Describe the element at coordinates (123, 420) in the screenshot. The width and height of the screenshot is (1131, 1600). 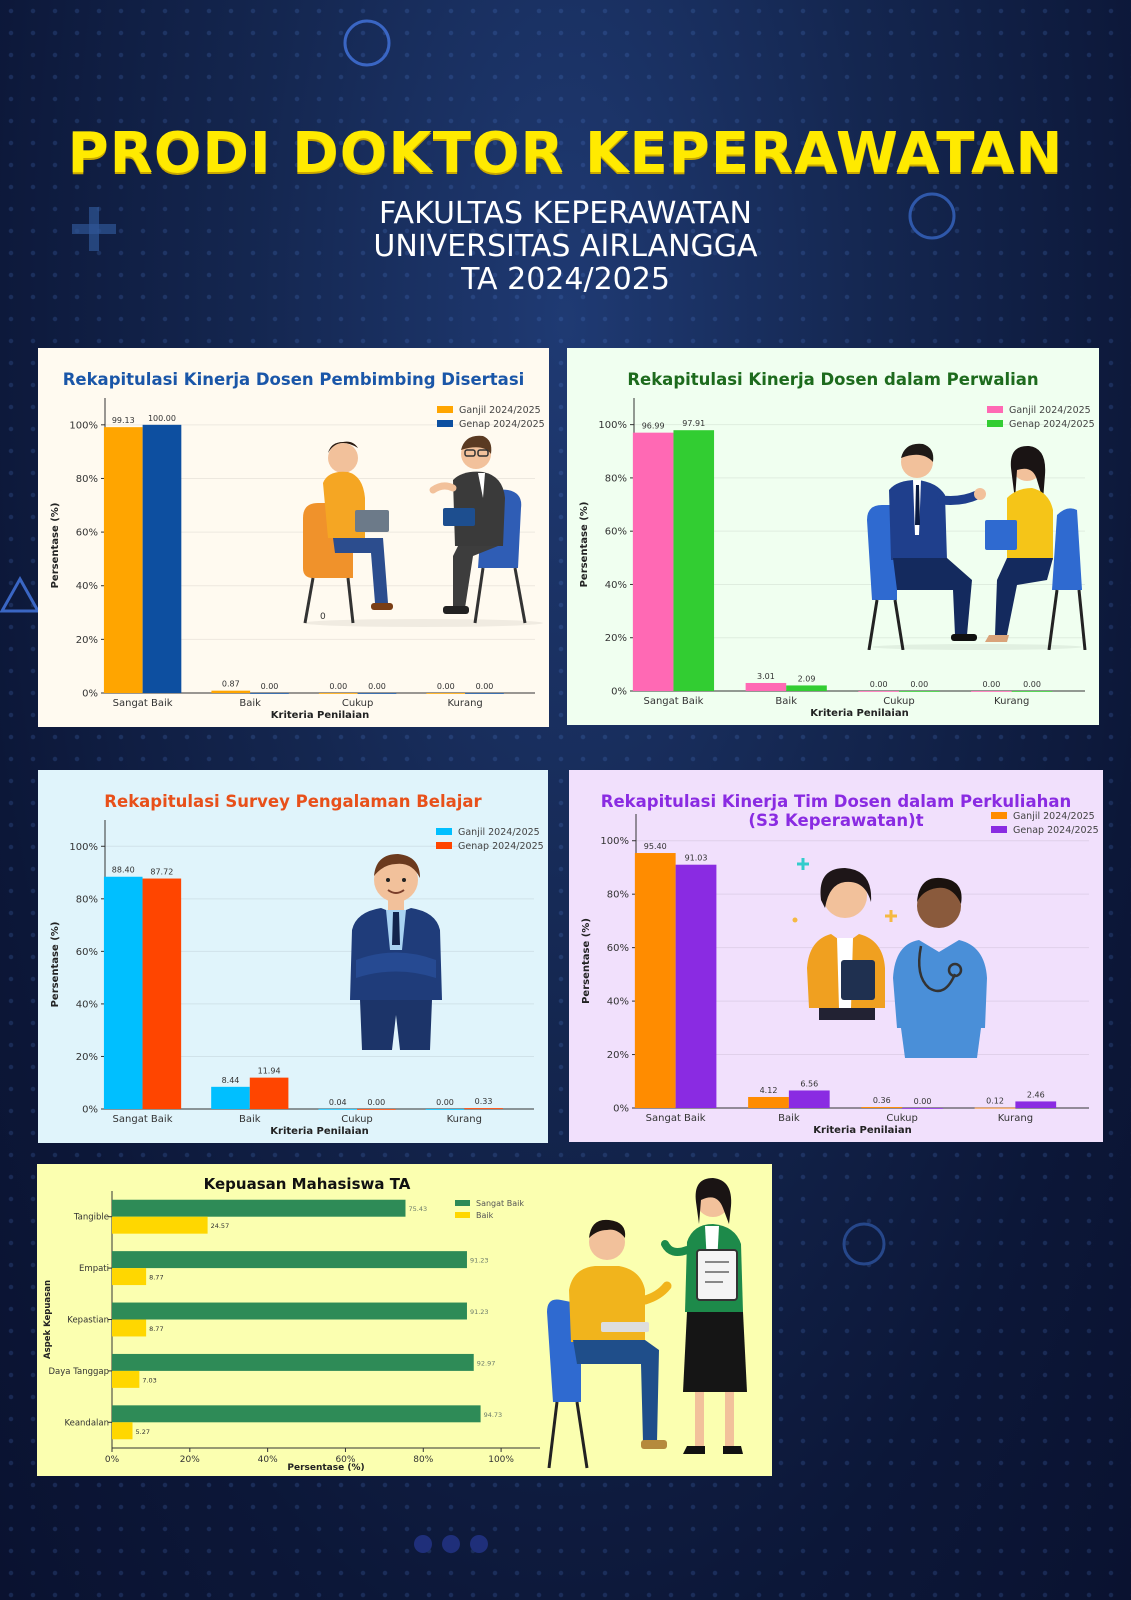
I see `data-label: 99.13` at that location.